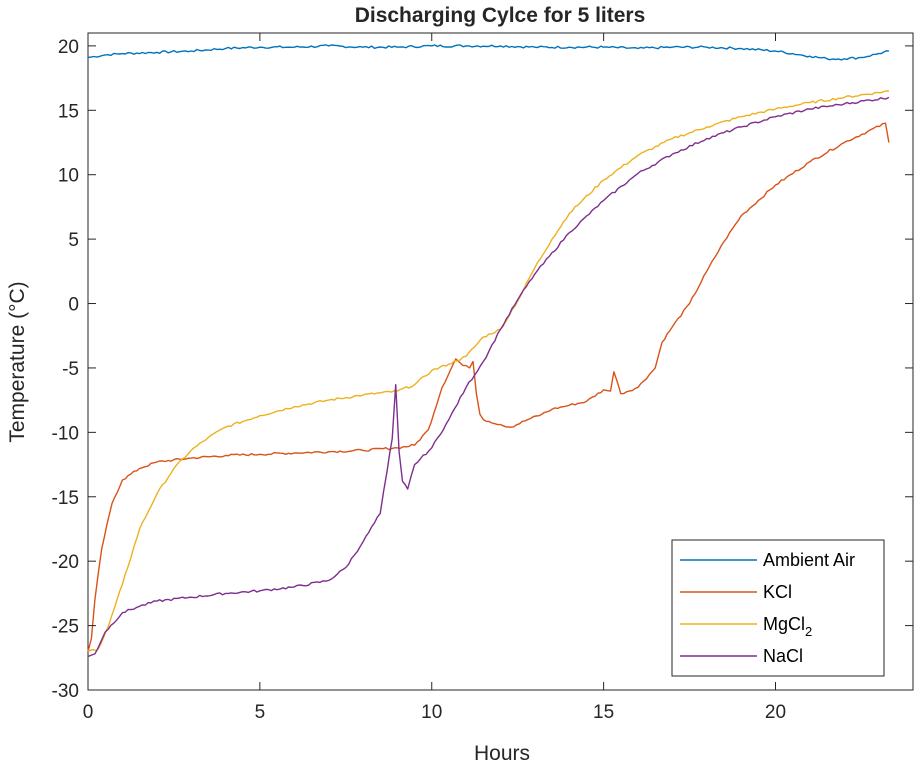  Describe the element at coordinates (502, 753) in the screenshot. I see `x-axis-label: Hours` at that location.